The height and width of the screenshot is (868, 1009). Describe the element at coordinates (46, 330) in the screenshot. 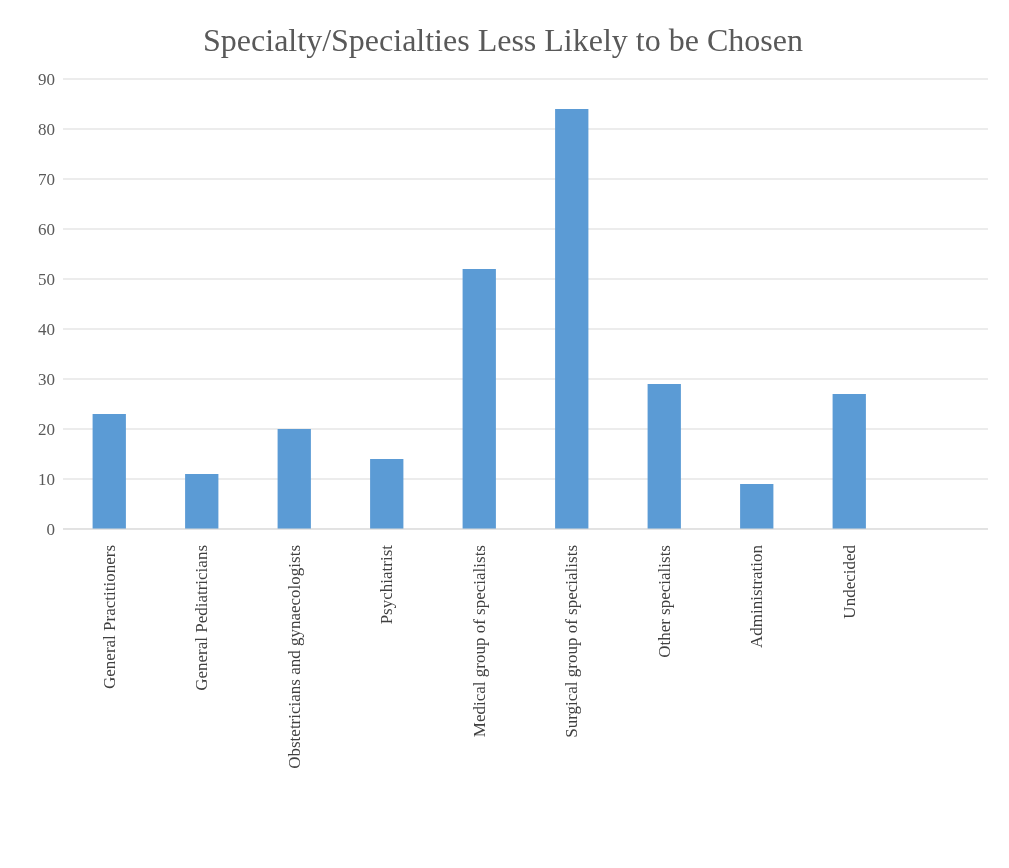

I see `y-tick-label: 40` at that location.